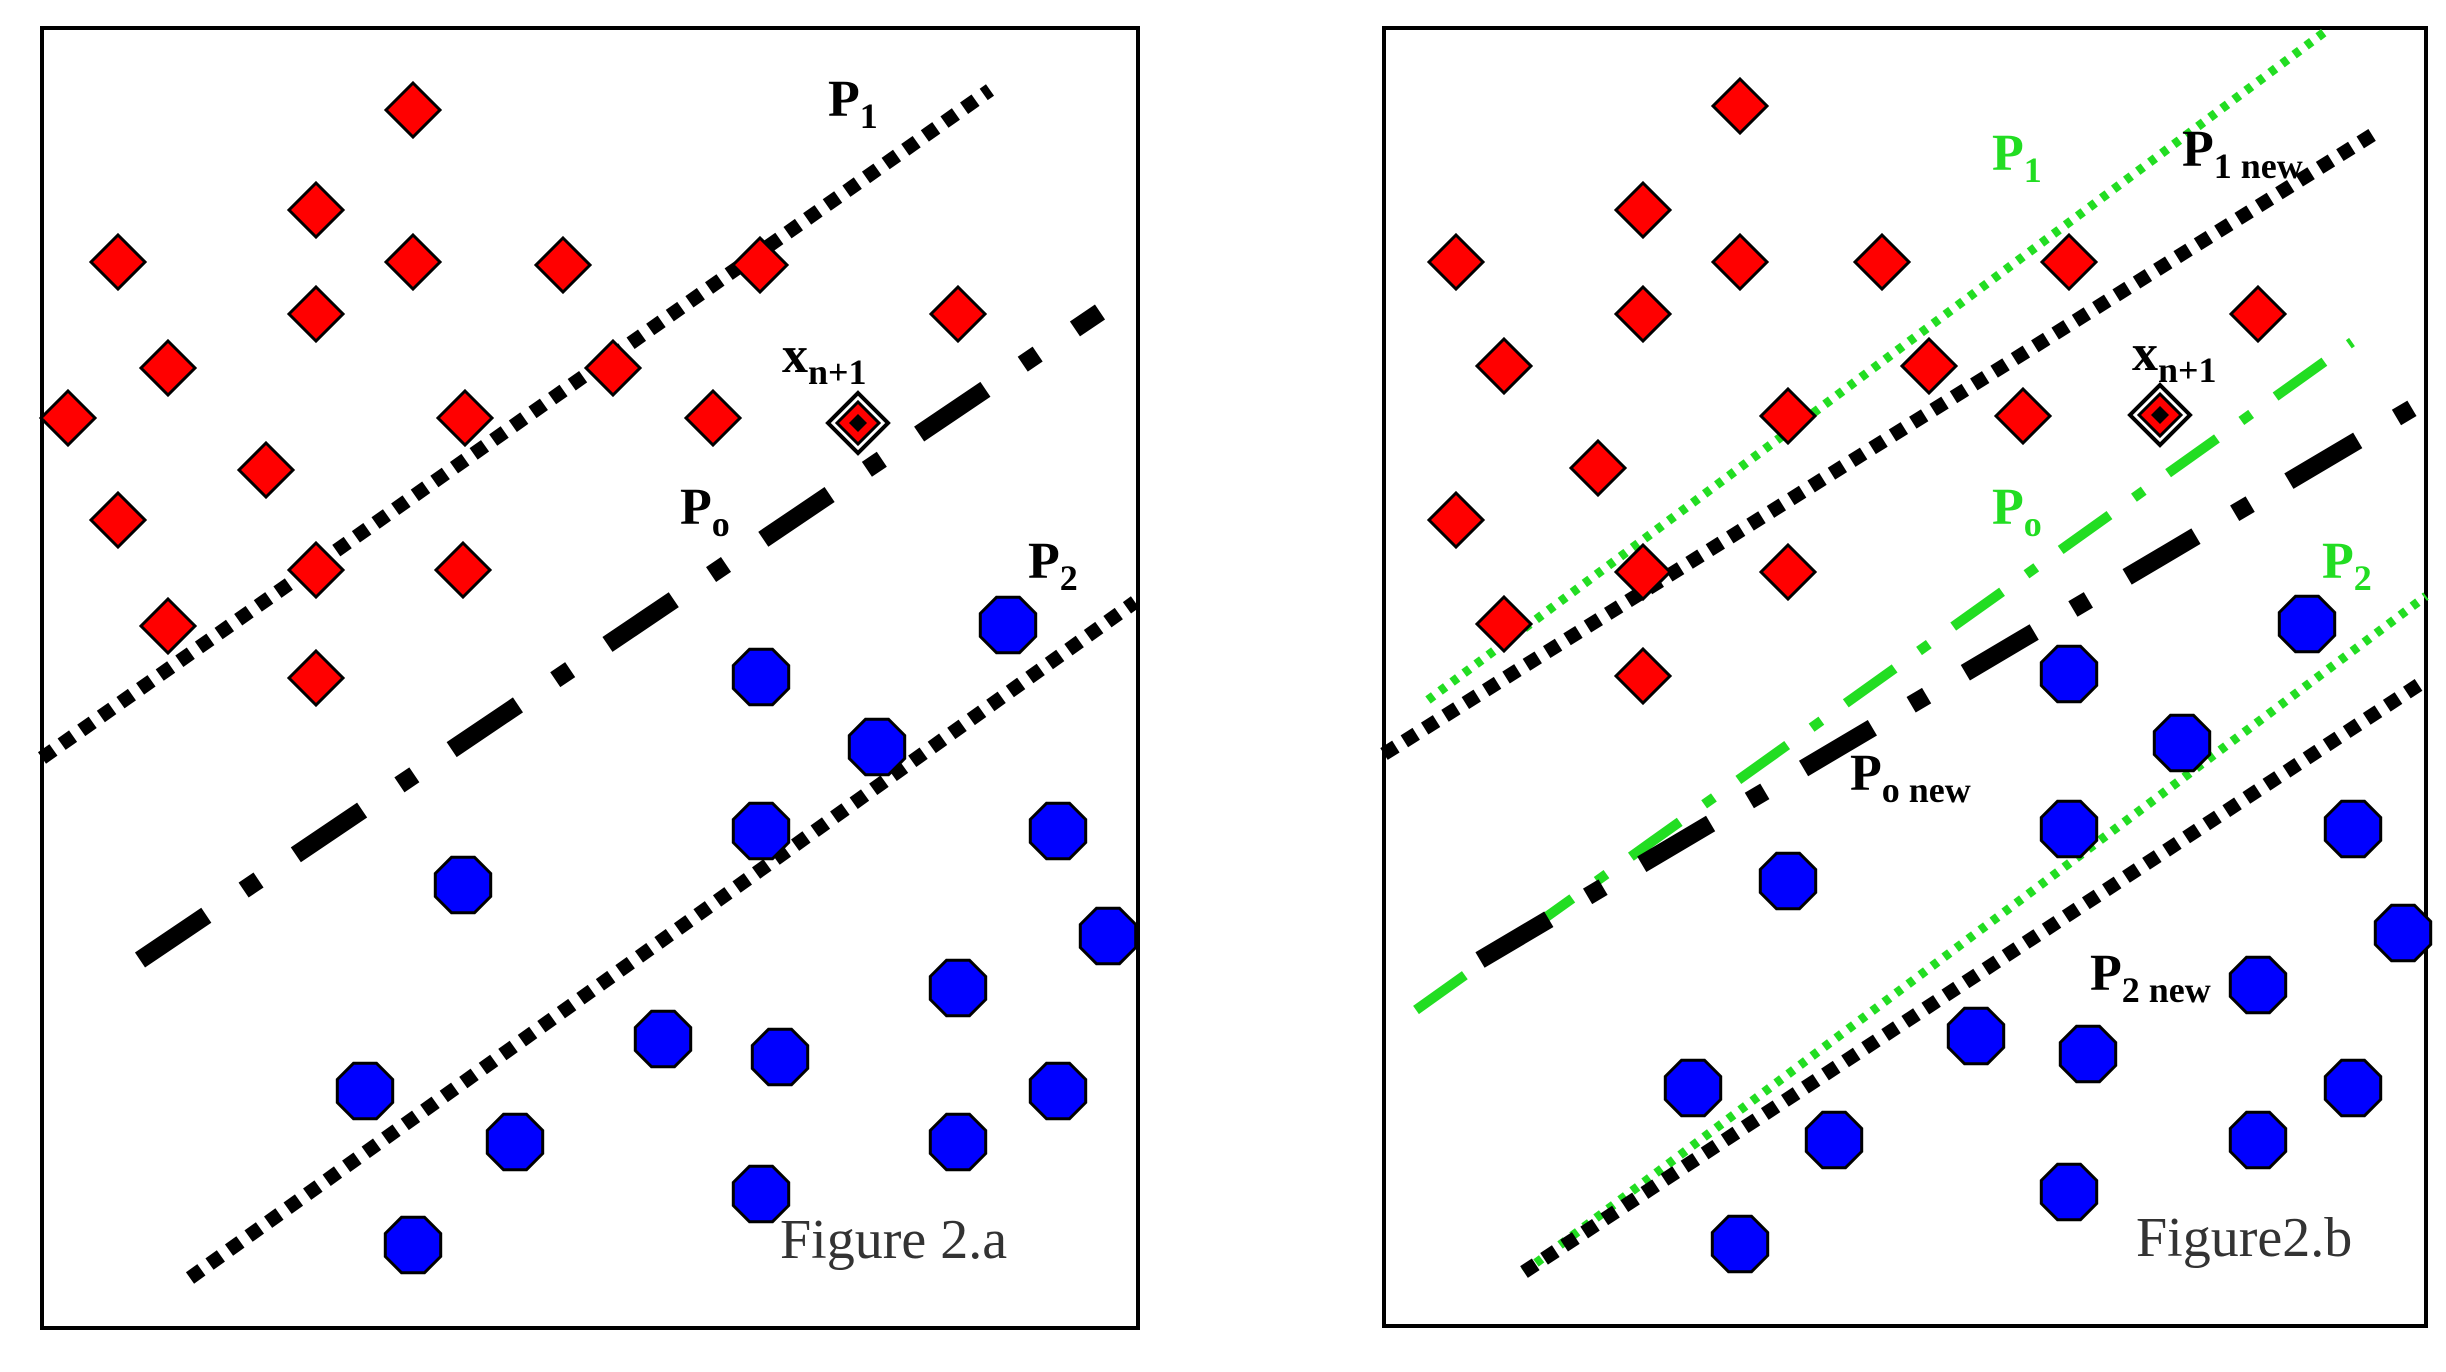 This screenshot has width=2446, height=1372. Describe the element at coordinates (853, 103) in the screenshot. I see `panel-a-label-p1: P1` at that location.